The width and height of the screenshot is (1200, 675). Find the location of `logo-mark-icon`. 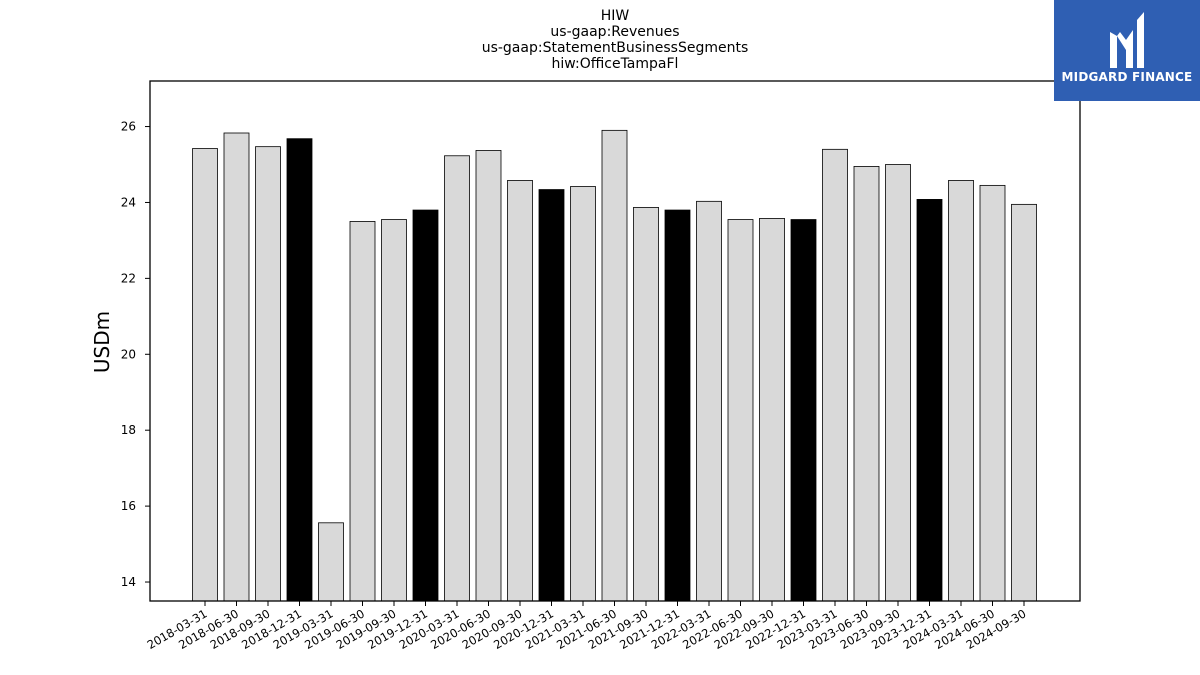

logo-mark-icon is located at coordinates (1127, 40).